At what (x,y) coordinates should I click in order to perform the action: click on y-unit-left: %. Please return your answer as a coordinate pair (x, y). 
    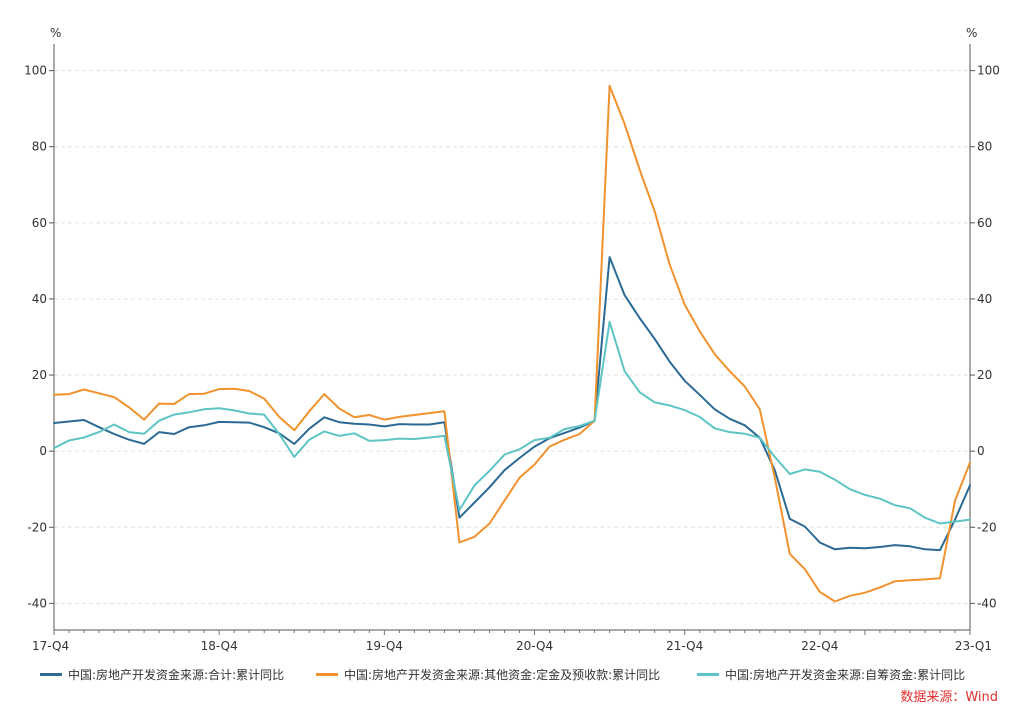
    Looking at the image, I should click on (55, 33).